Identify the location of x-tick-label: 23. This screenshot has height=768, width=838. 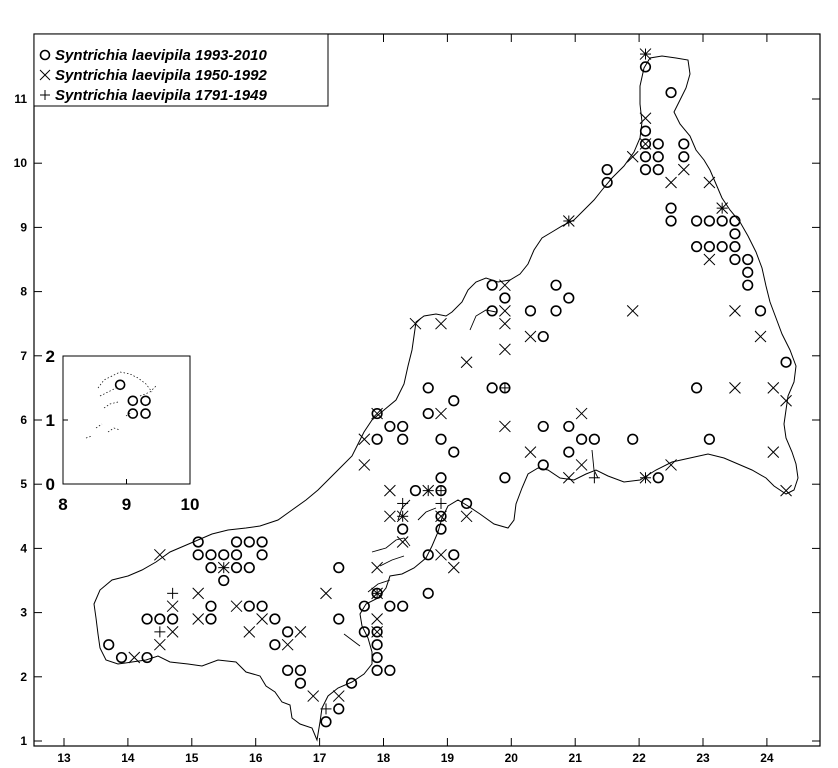
(703, 758).